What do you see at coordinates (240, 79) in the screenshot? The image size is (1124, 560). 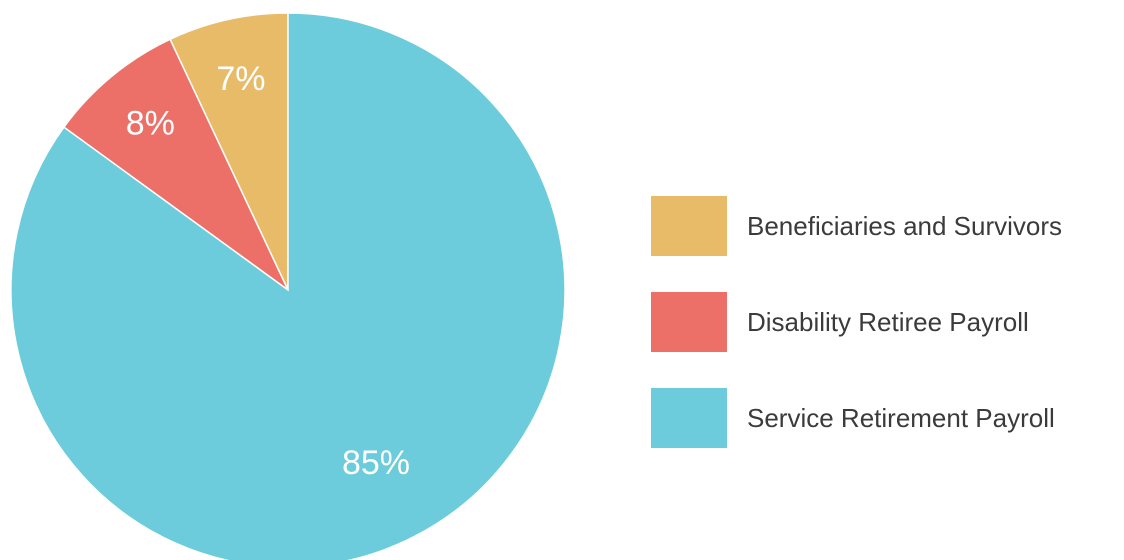 I see `slice-label-beneficiaries-and-survivors: 7%` at bounding box center [240, 79].